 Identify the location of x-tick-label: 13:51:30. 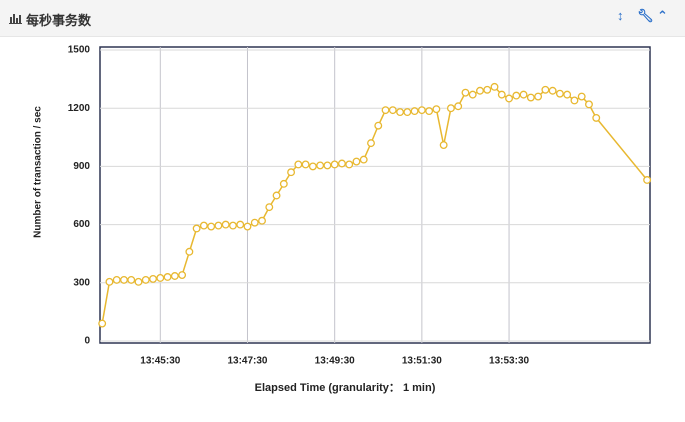
(422, 361).